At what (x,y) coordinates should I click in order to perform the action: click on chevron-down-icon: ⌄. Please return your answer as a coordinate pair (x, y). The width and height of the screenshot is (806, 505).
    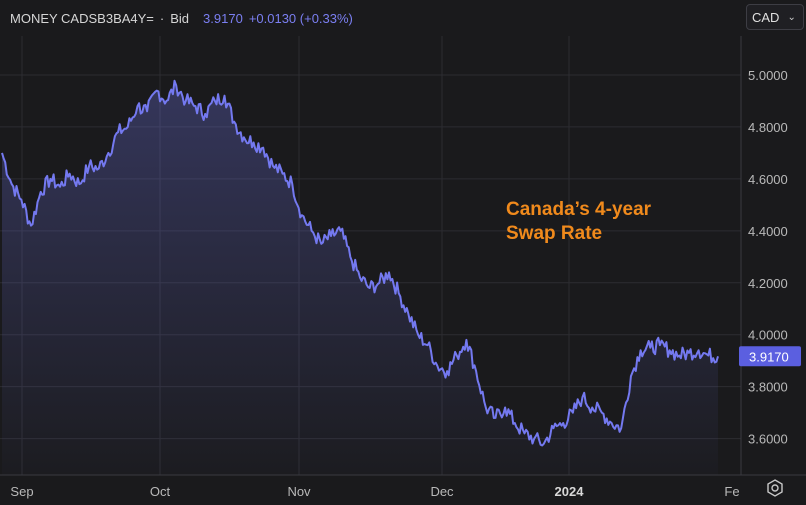
    Looking at the image, I should click on (791, 17).